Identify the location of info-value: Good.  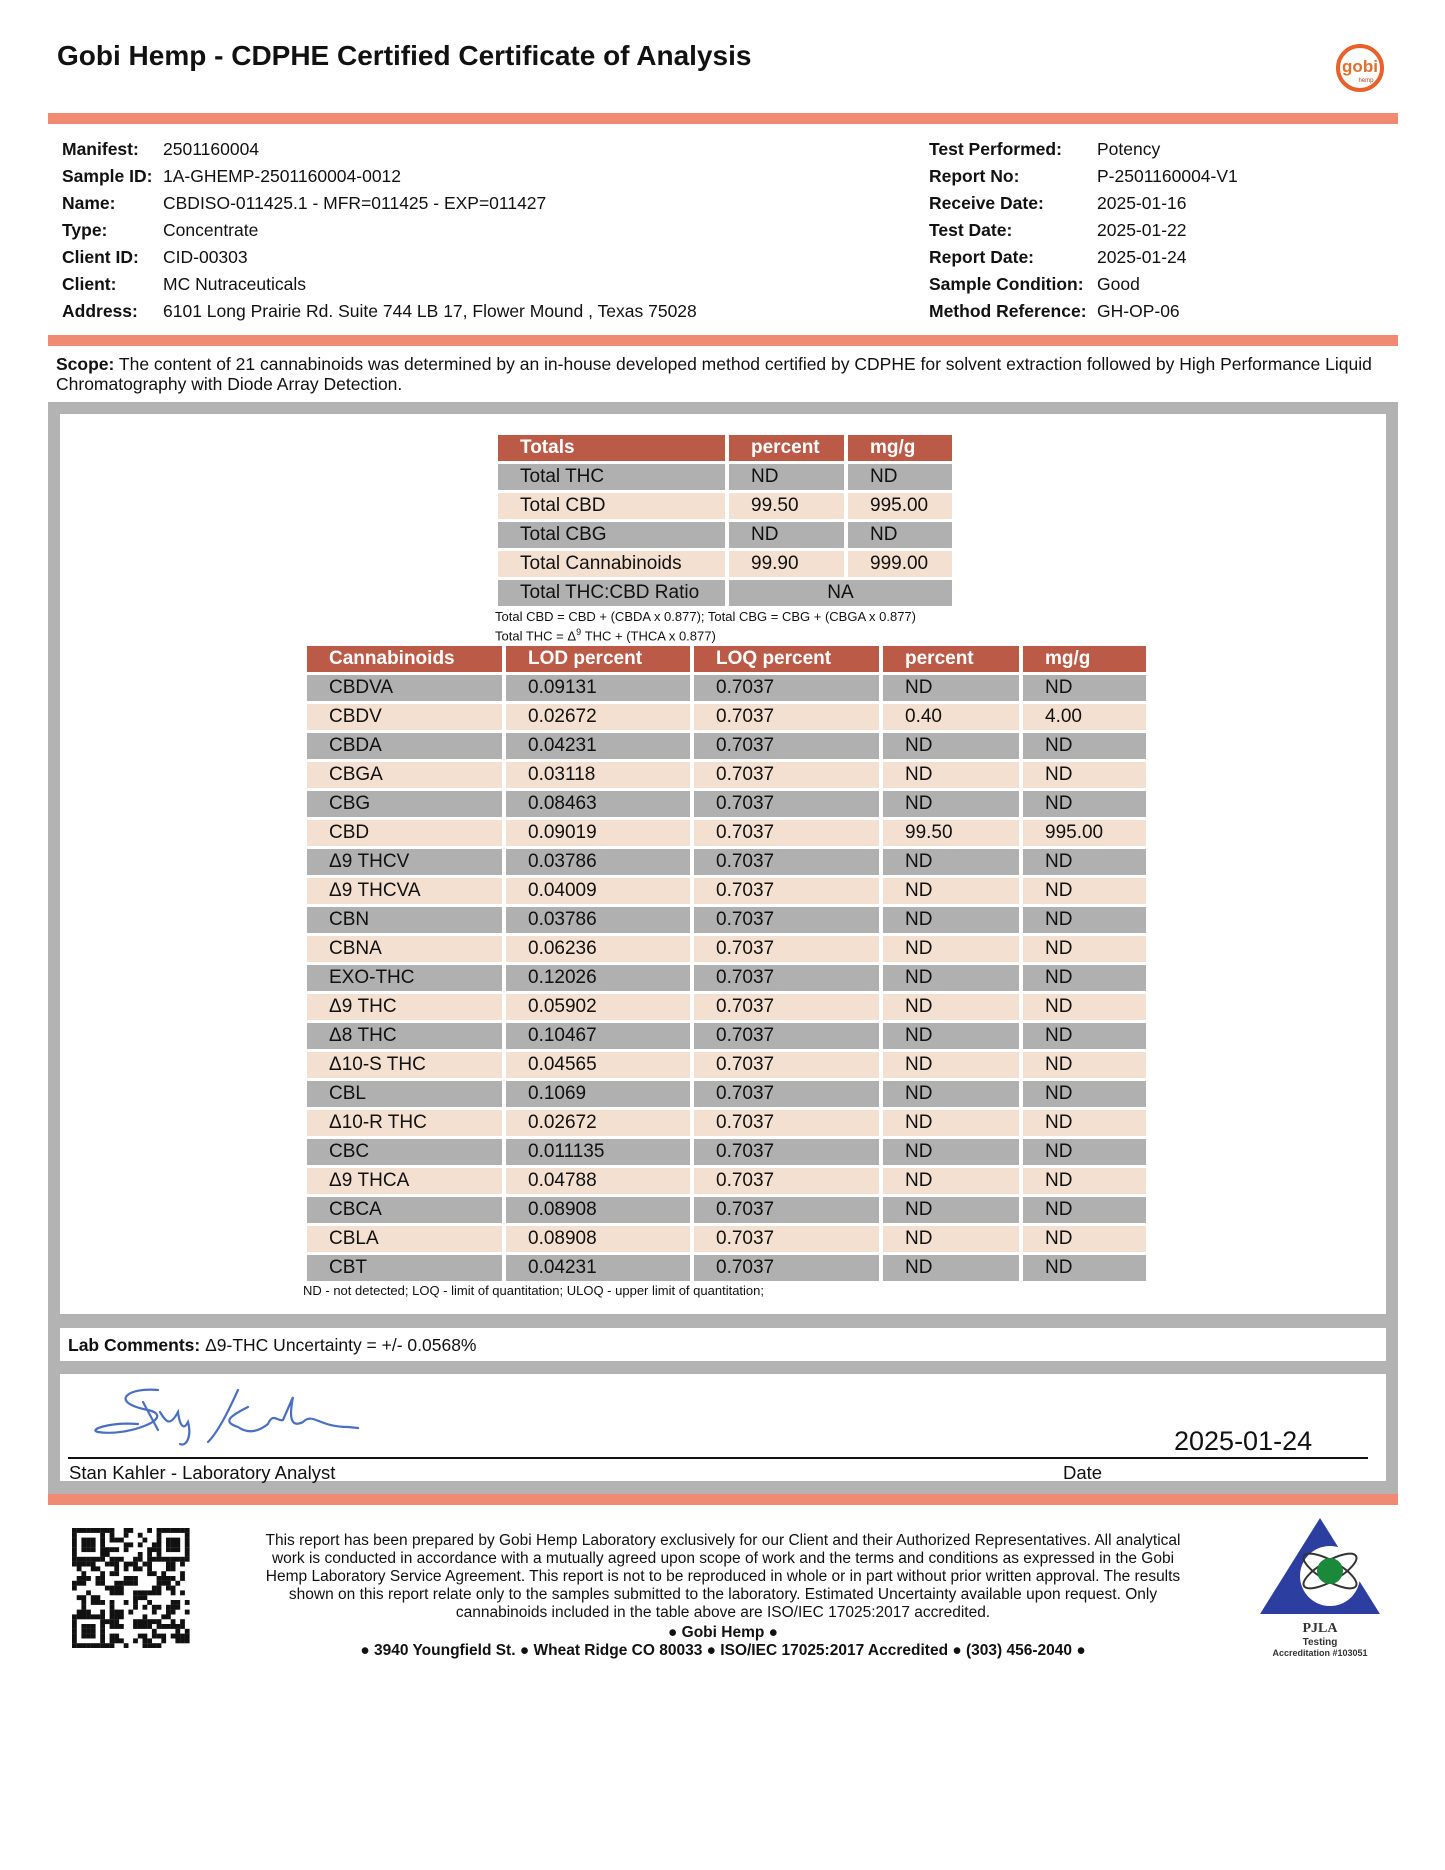
(1118, 284).